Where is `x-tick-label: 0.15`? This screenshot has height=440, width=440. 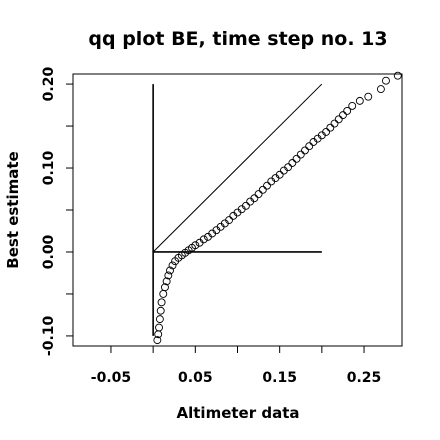
x-tick-label: 0.15 is located at coordinates (279, 378).